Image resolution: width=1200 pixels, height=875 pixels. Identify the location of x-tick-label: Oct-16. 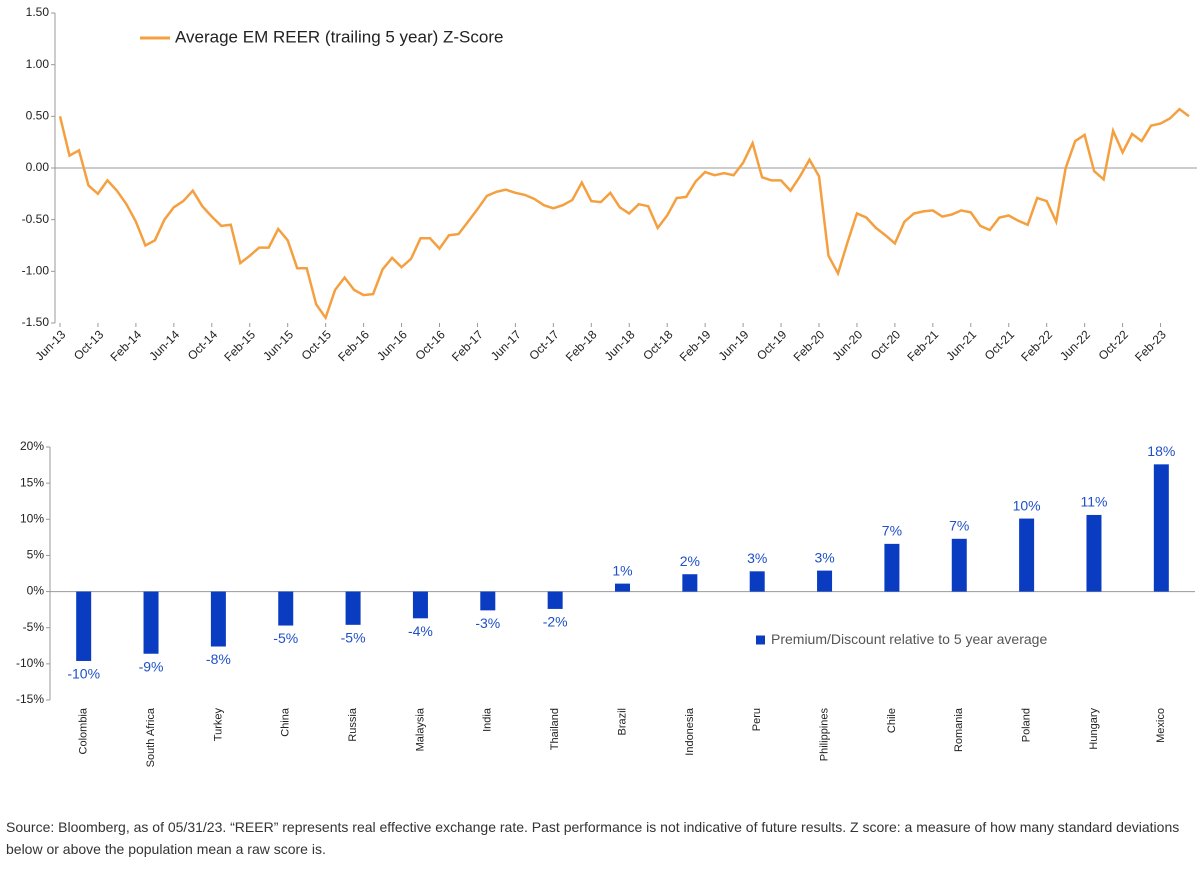
(430, 345).